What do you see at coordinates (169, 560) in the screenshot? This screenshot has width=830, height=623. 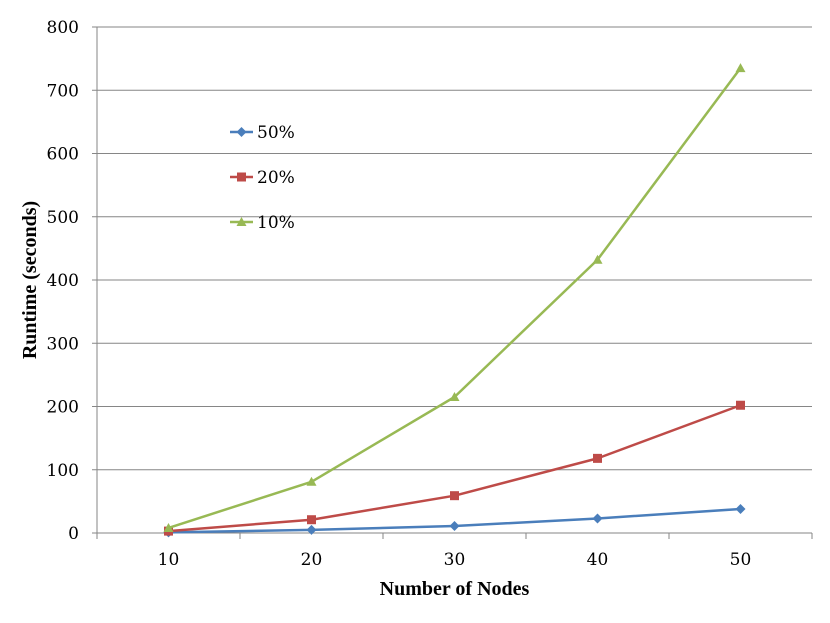 I see `x-tick-label: 10` at bounding box center [169, 560].